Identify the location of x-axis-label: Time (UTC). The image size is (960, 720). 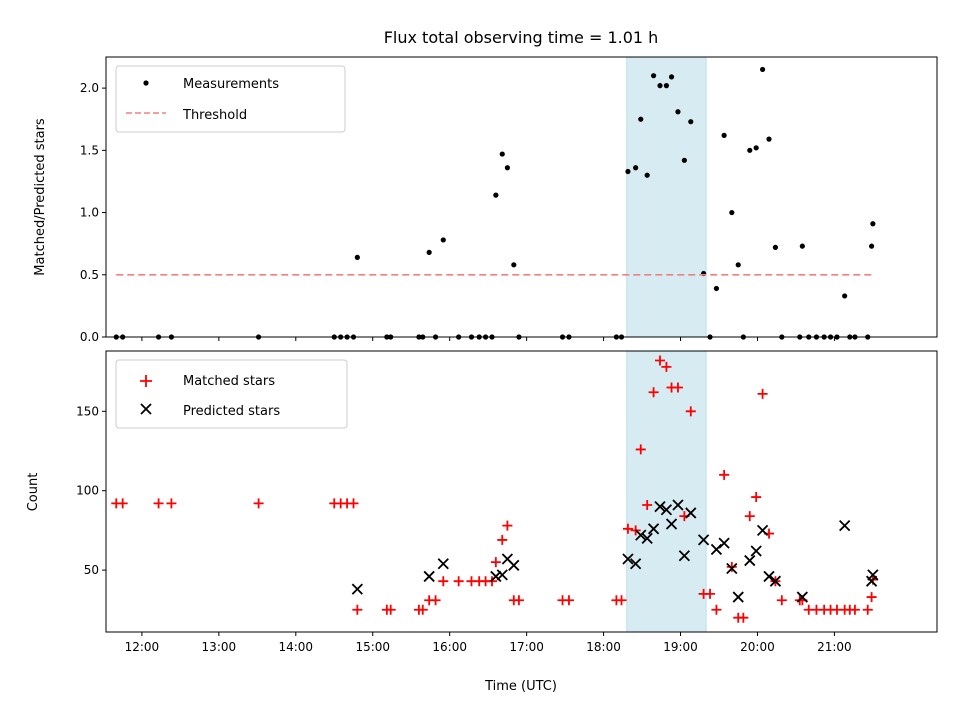
(520, 686).